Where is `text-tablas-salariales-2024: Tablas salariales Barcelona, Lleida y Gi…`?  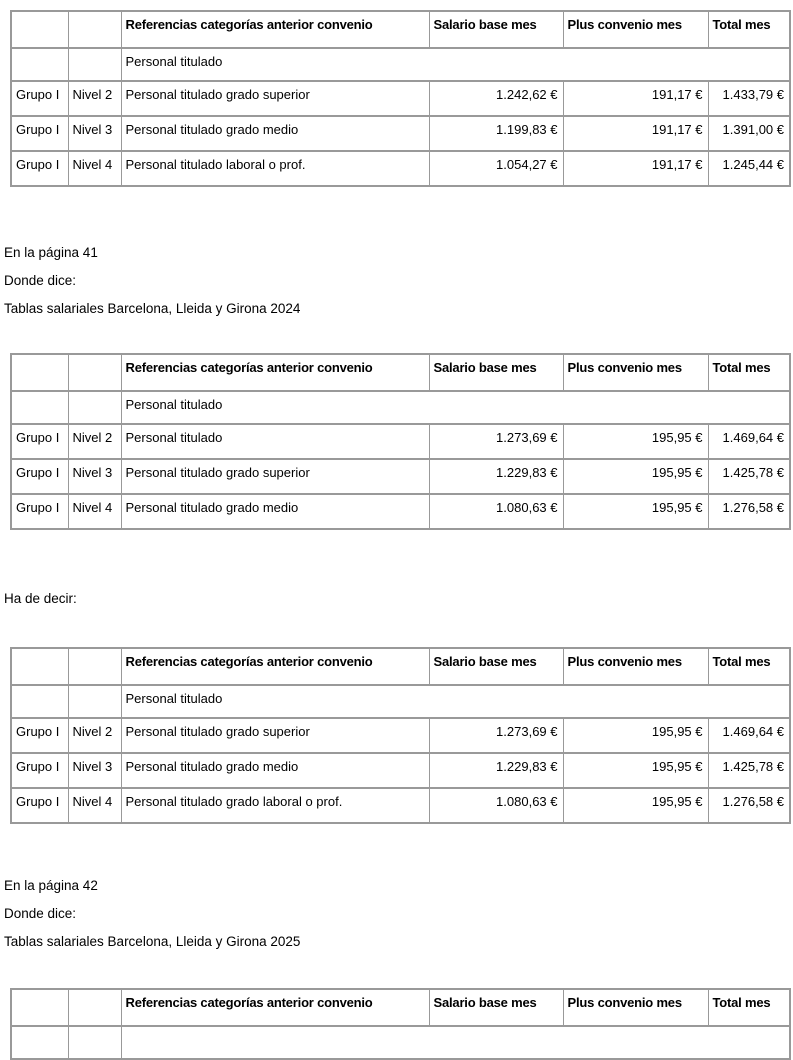 text-tablas-salariales-2024: Tablas salariales Barcelona, Lleida y Gi… is located at coordinates (152, 308).